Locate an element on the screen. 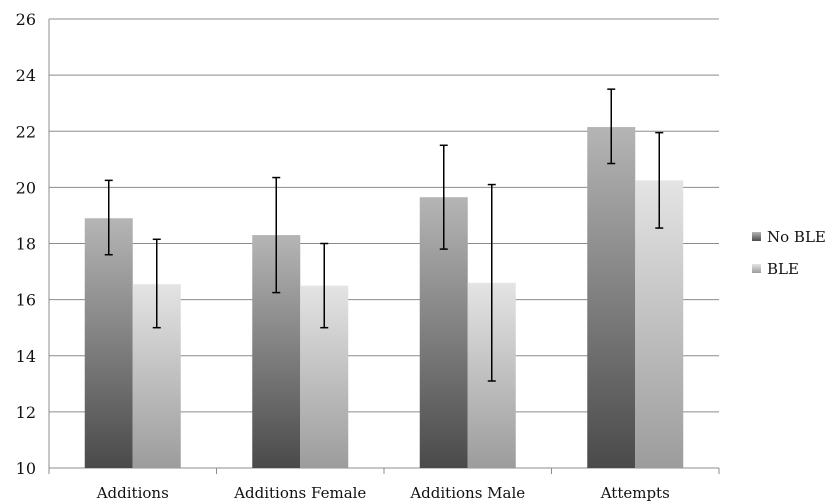 The image size is (831, 504). x-tick-label-0: Additions is located at coordinates (132, 493).